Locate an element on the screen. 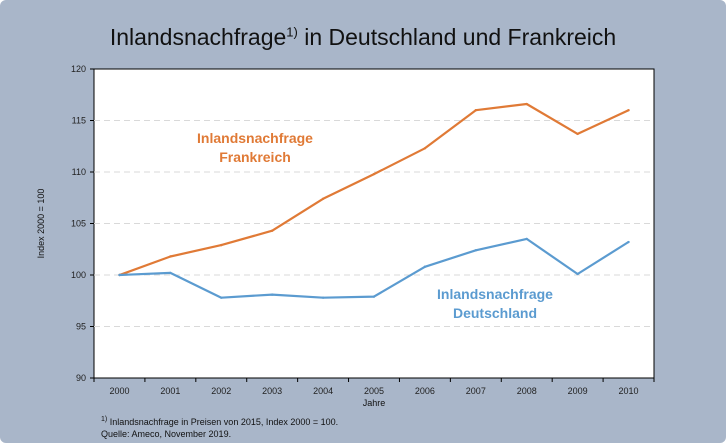  y-tick-label: 120 is located at coordinates (78, 69).